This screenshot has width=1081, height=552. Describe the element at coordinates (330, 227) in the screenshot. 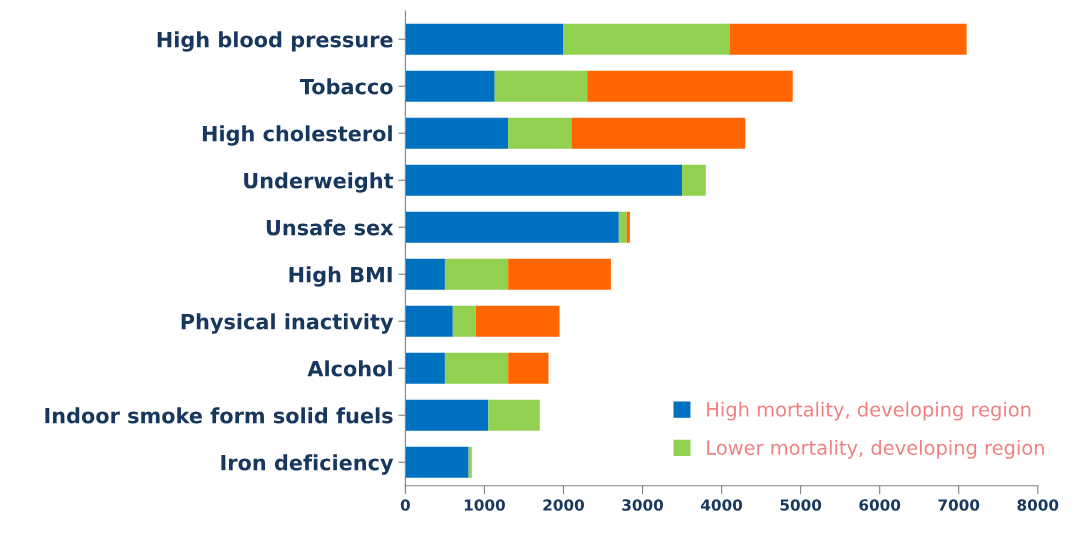

I see `y-tick-label: Unsafe sex` at that location.